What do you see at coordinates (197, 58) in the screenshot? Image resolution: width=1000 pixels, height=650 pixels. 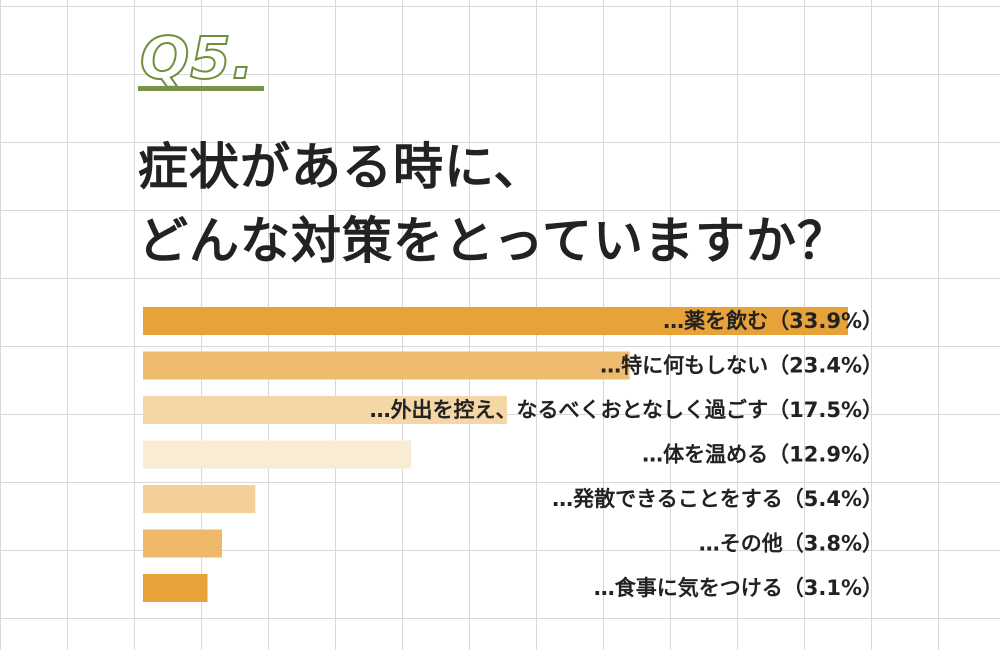 I see `question-number-text: Q5.` at bounding box center [197, 58].